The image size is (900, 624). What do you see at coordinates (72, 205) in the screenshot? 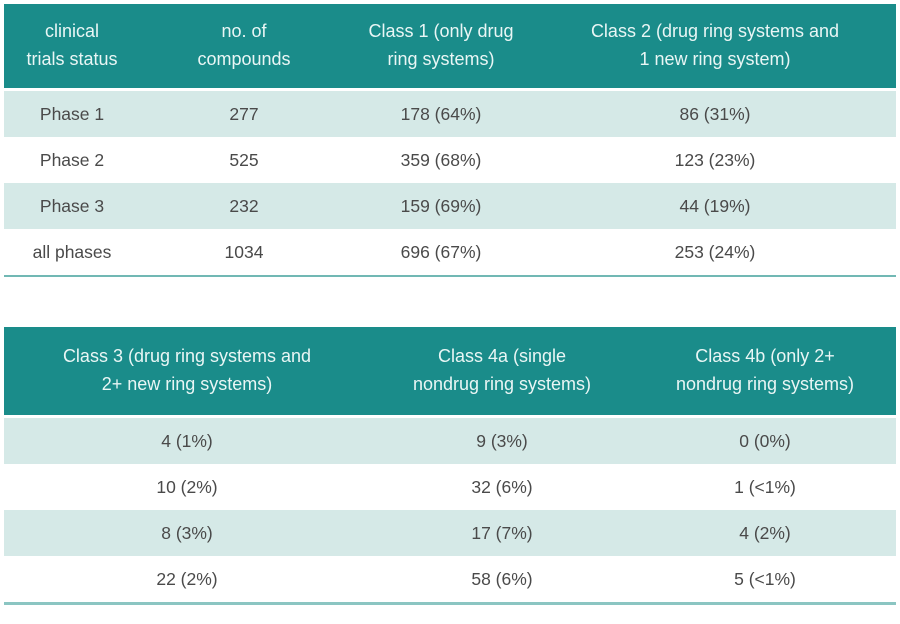
I see `row-label: Phase 3` at bounding box center [72, 205].